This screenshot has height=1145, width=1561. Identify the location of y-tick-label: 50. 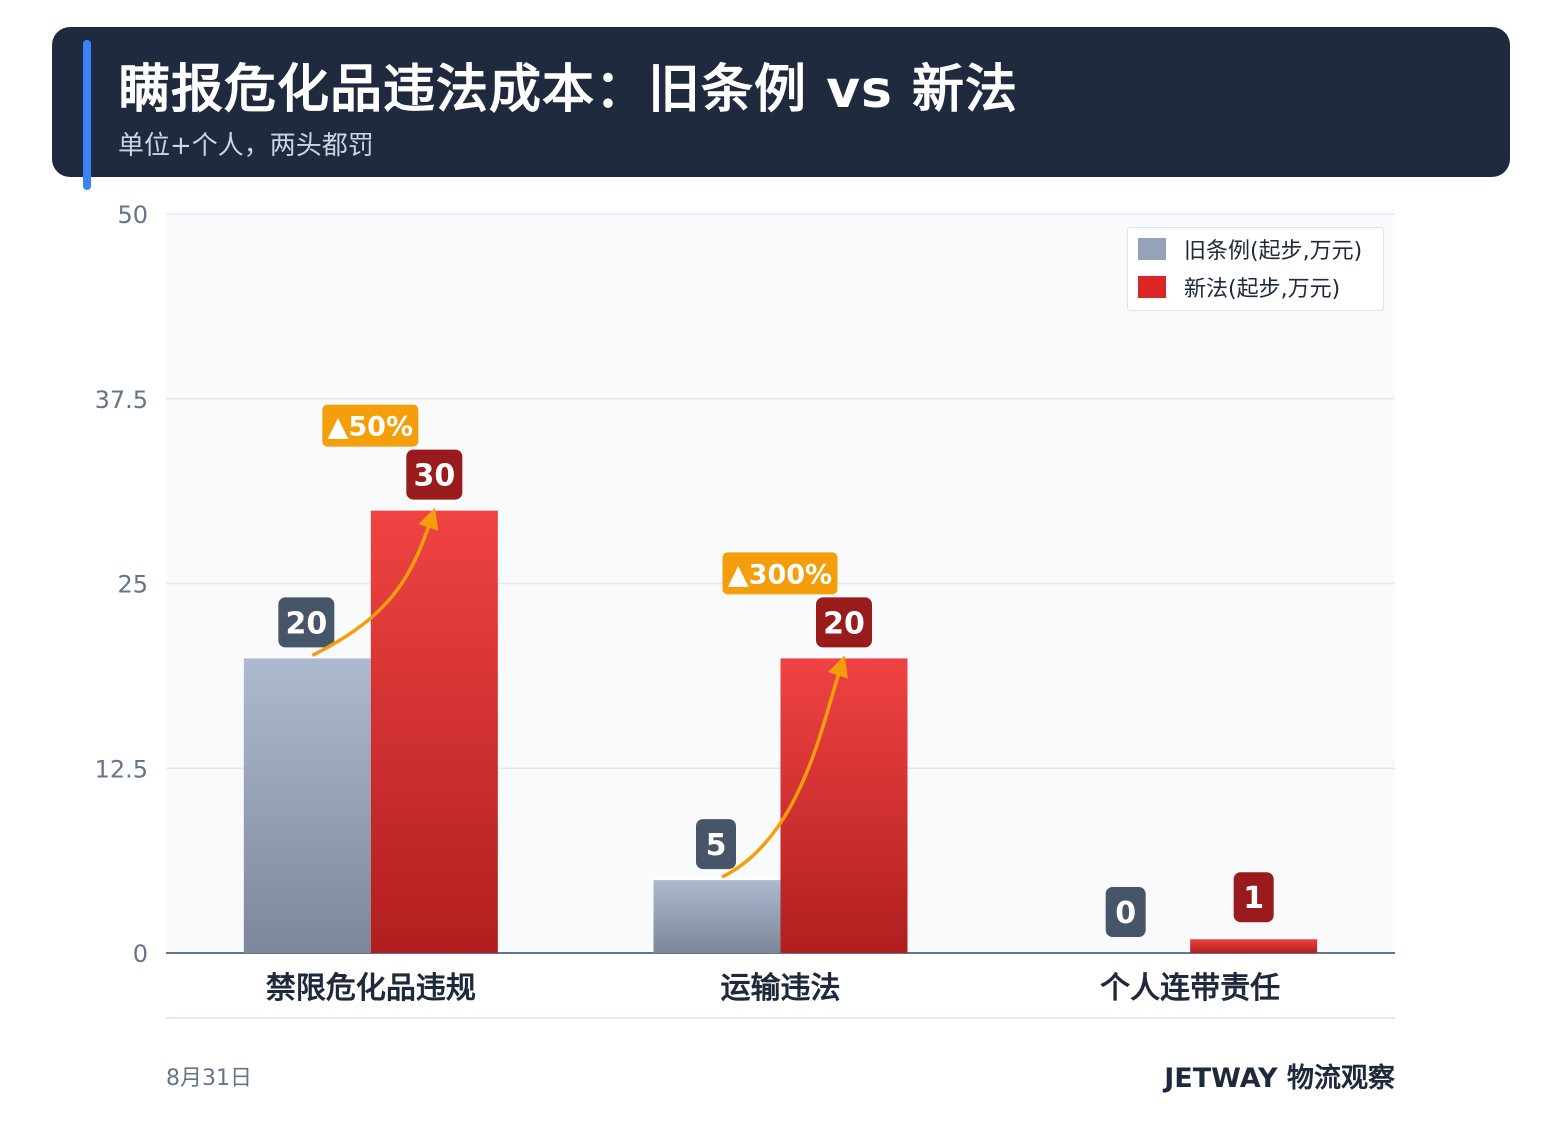
(132, 215).